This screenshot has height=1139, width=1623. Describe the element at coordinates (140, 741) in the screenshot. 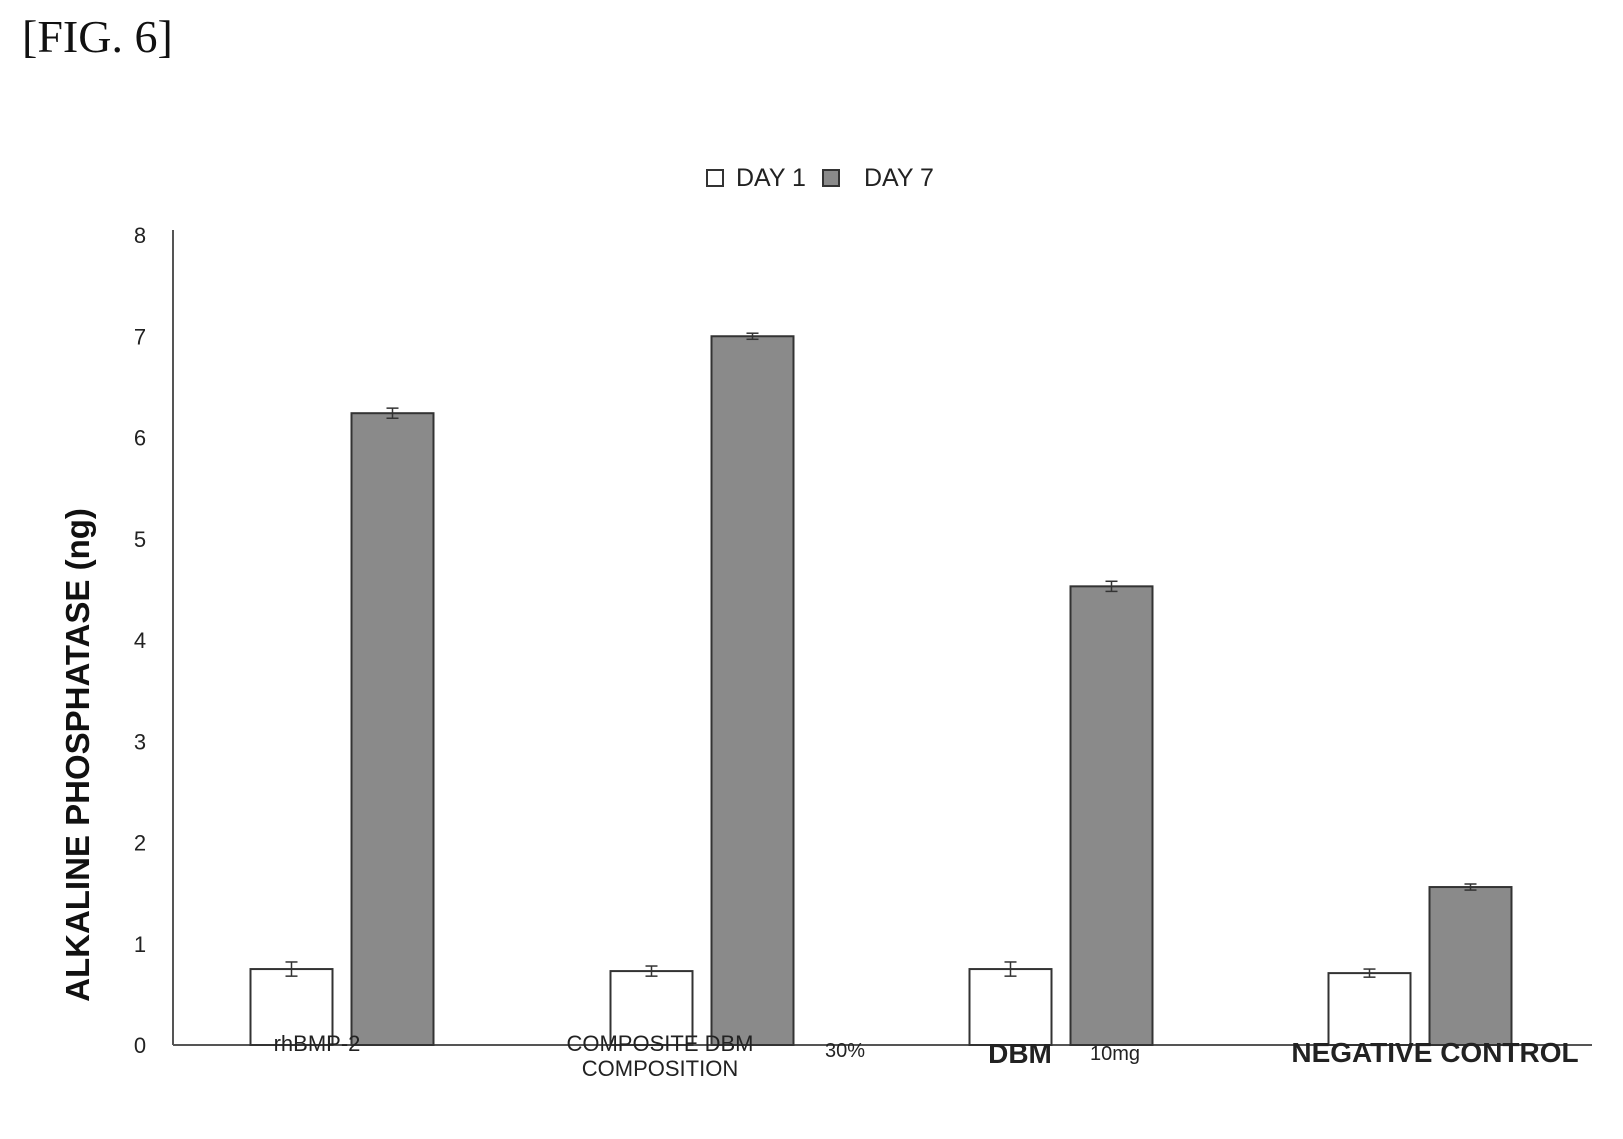

I see `y-tick-label-3: 3` at that location.